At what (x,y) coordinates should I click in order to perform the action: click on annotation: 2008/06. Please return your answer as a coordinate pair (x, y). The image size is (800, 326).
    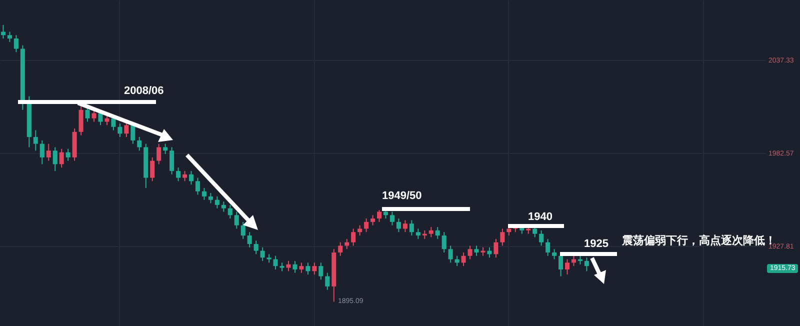
    Looking at the image, I should click on (144, 91).